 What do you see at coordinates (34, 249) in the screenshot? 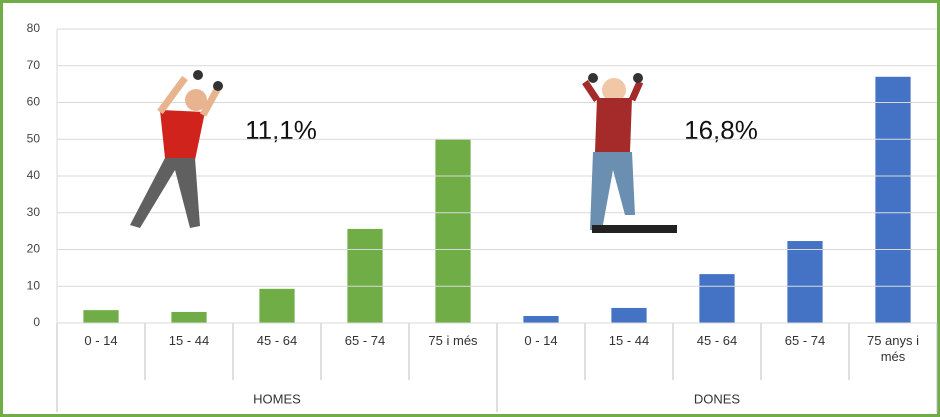
I see `y-tick-label: 20` at bounding box center [34, 249].